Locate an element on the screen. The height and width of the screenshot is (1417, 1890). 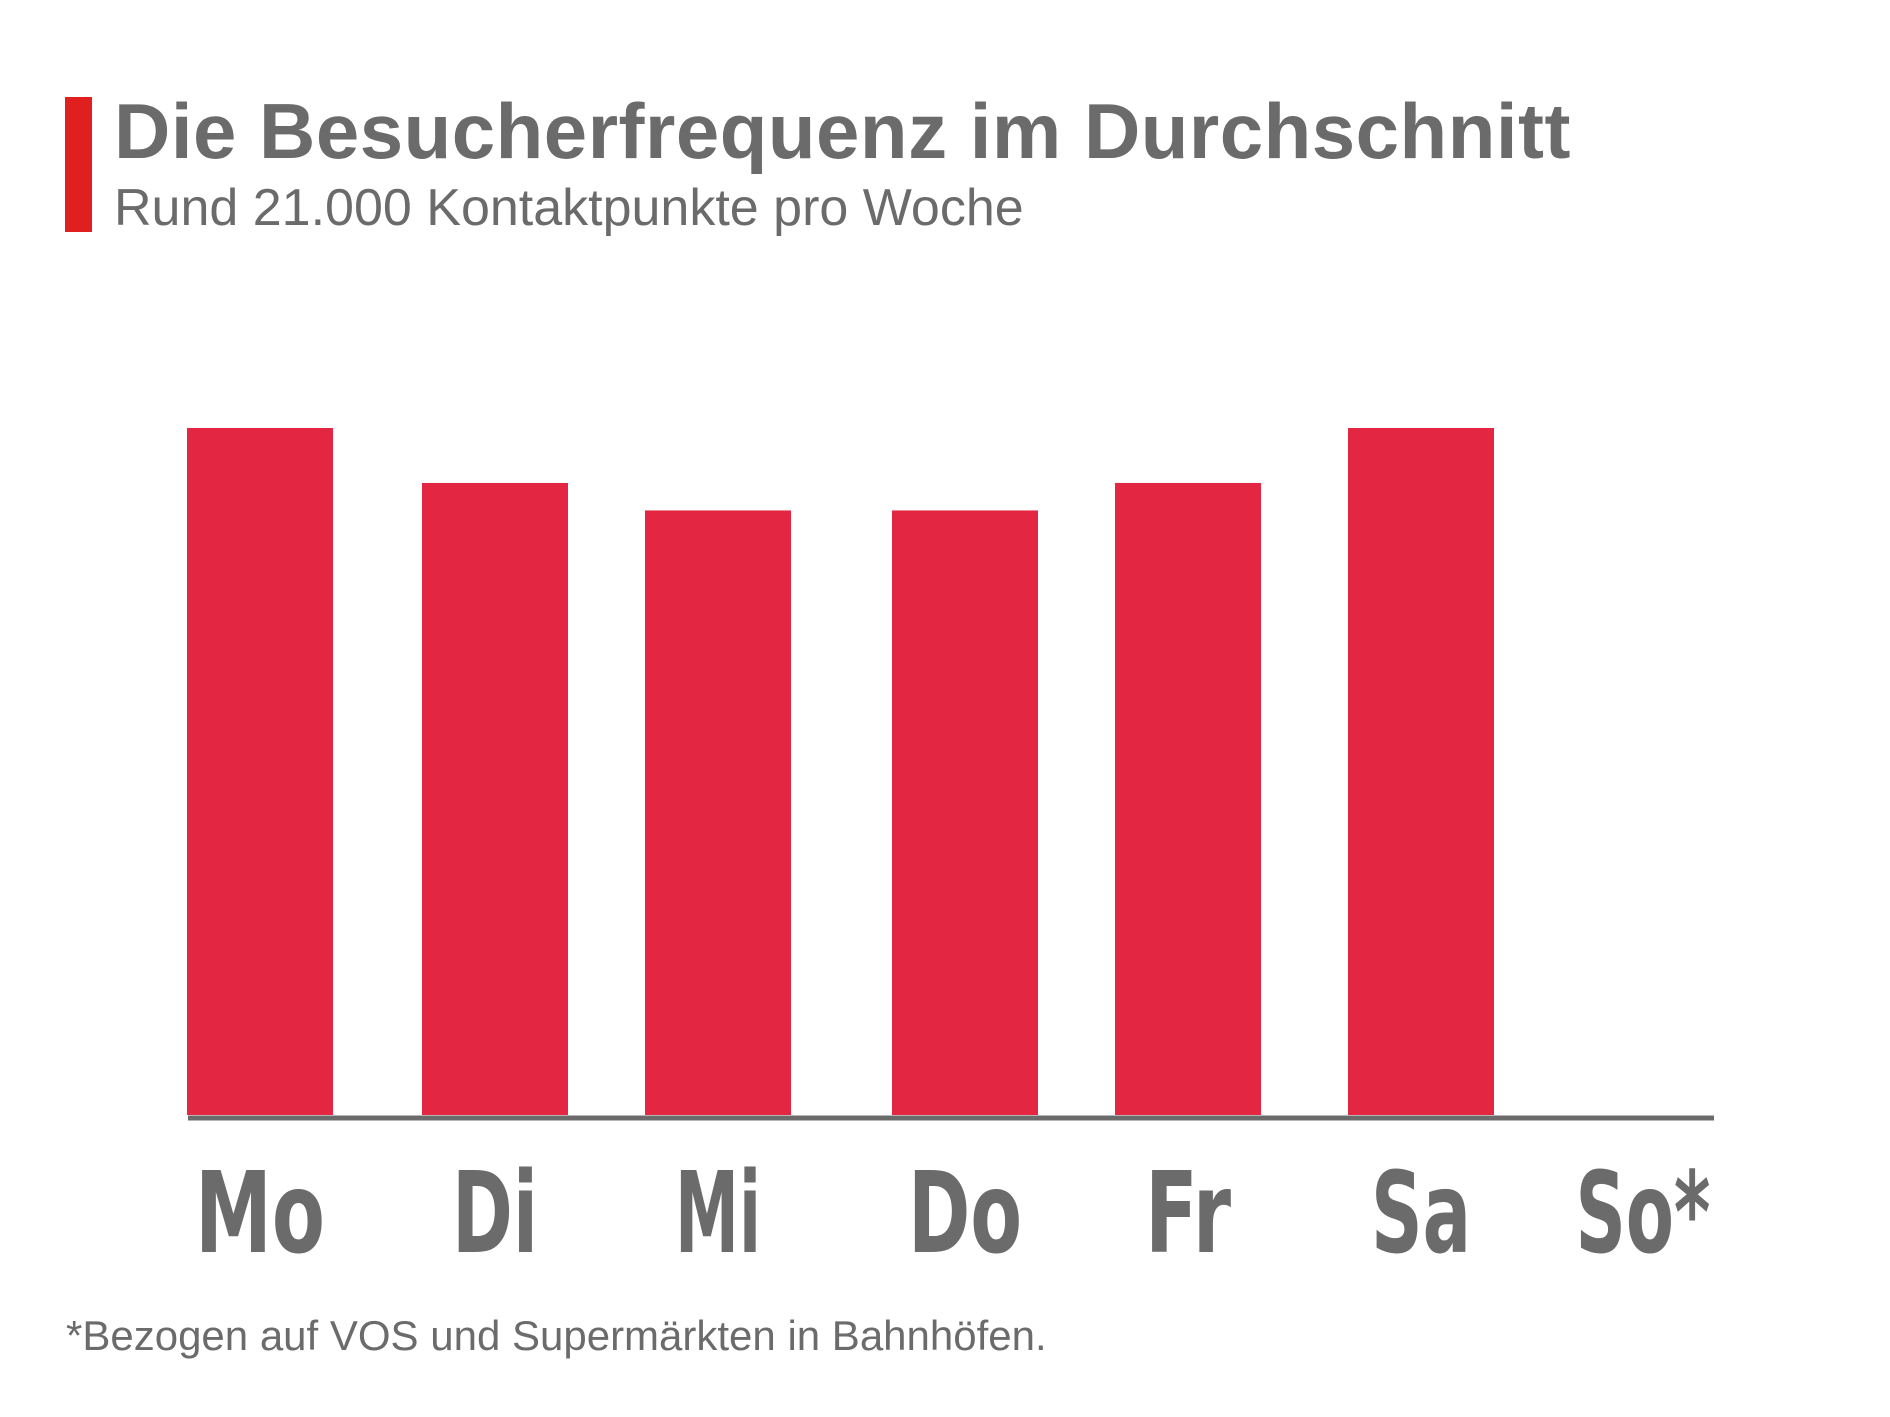
bar-fr is located at coordinates (1188, 799).